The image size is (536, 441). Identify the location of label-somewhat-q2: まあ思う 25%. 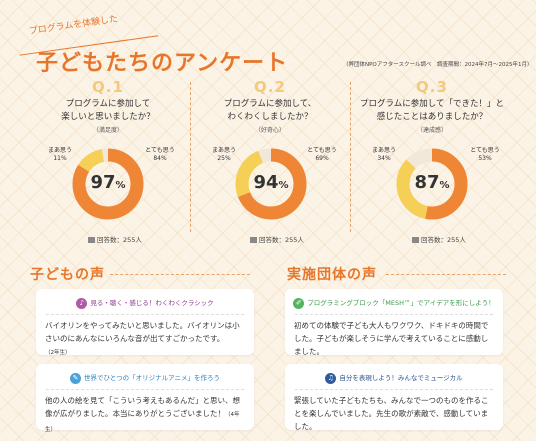
(224, 155).